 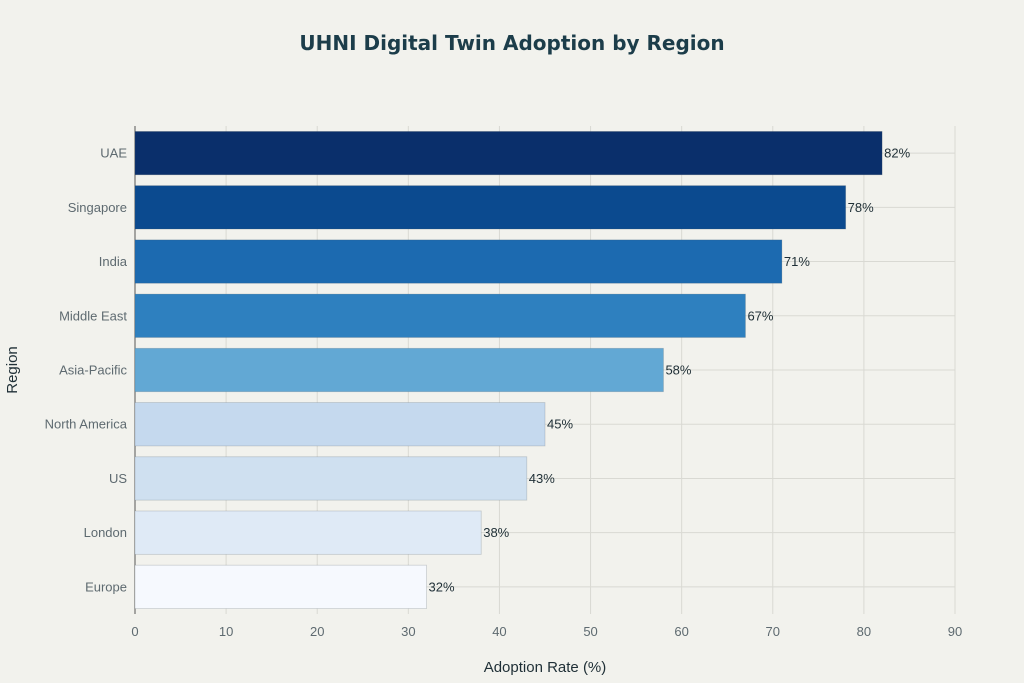 I want to click on y-tick-label: Asia-Pacific, so click(x=93, y=370).